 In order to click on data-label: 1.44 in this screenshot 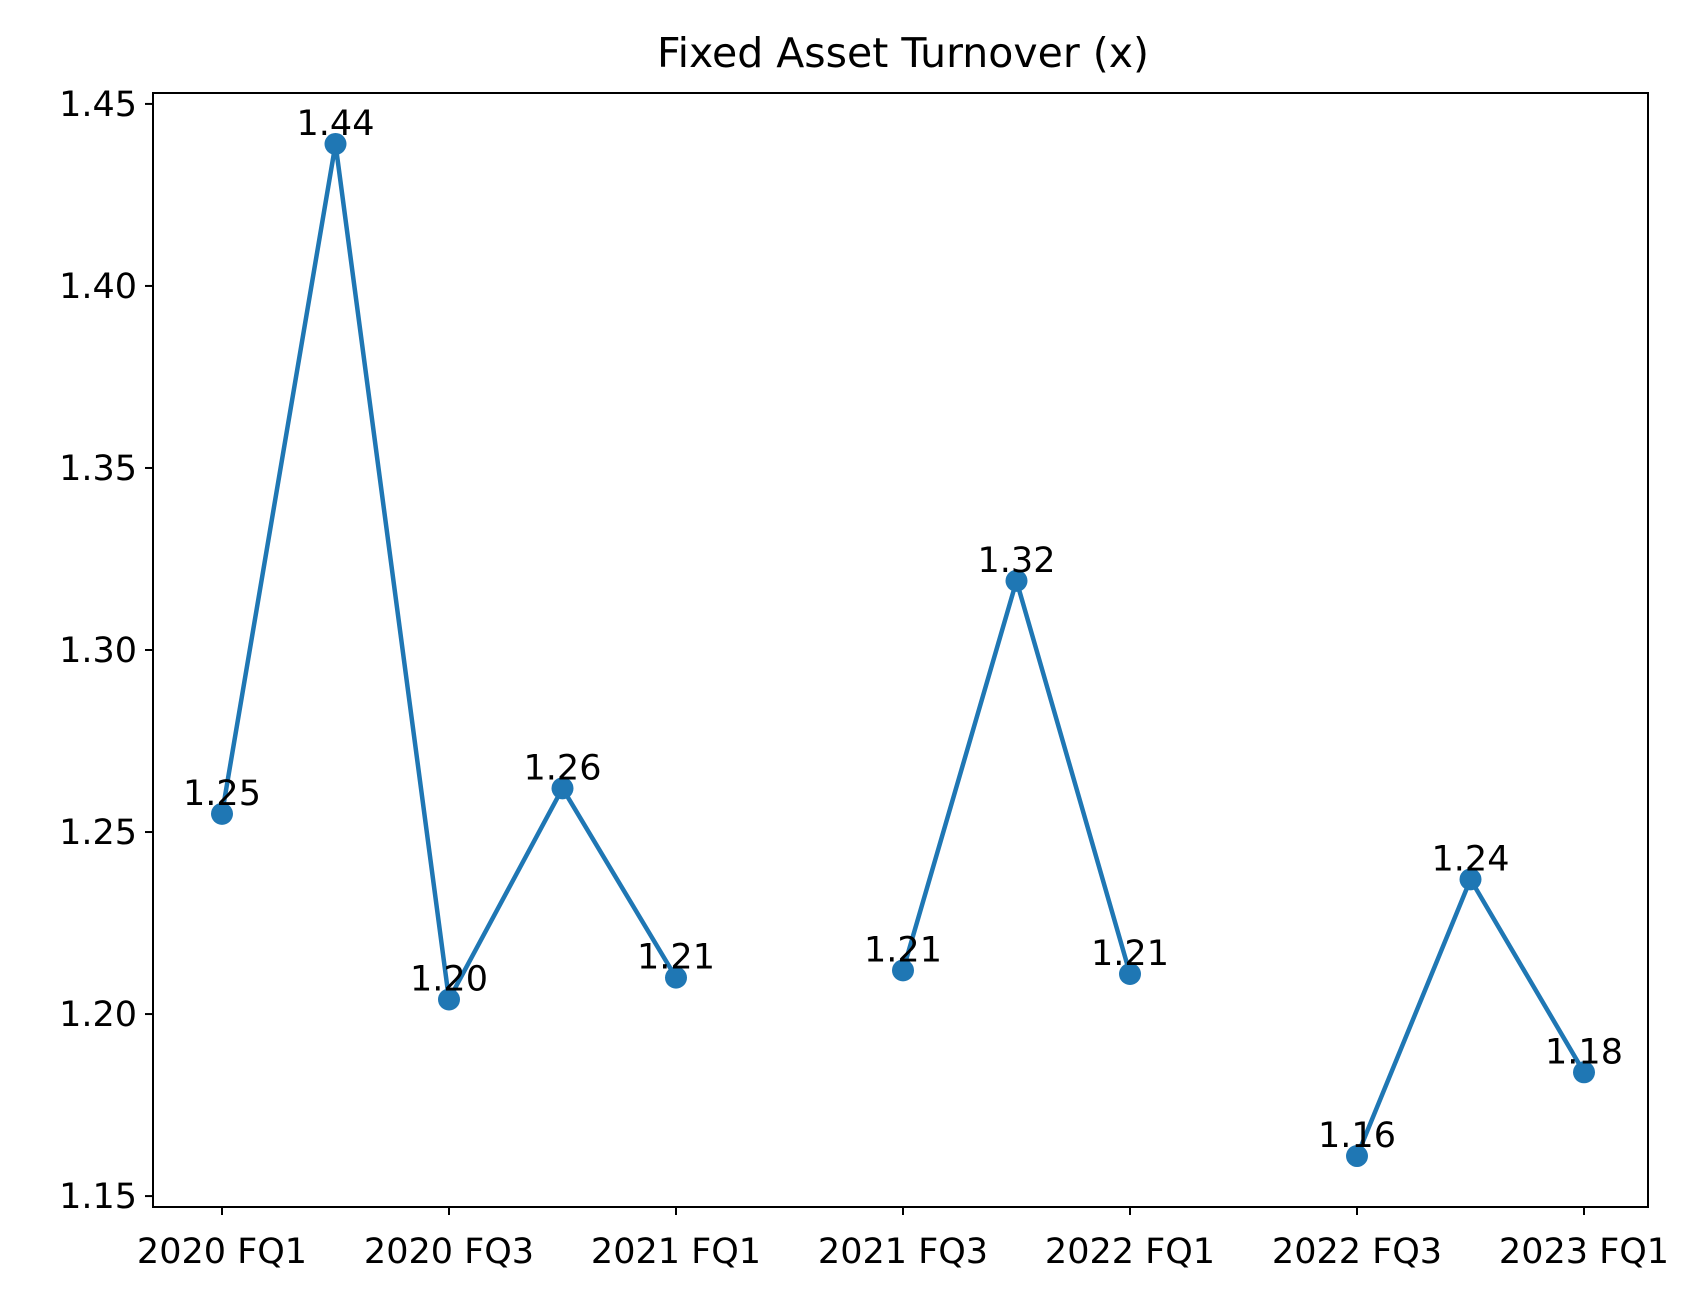, I will do `click(336, 124)`.